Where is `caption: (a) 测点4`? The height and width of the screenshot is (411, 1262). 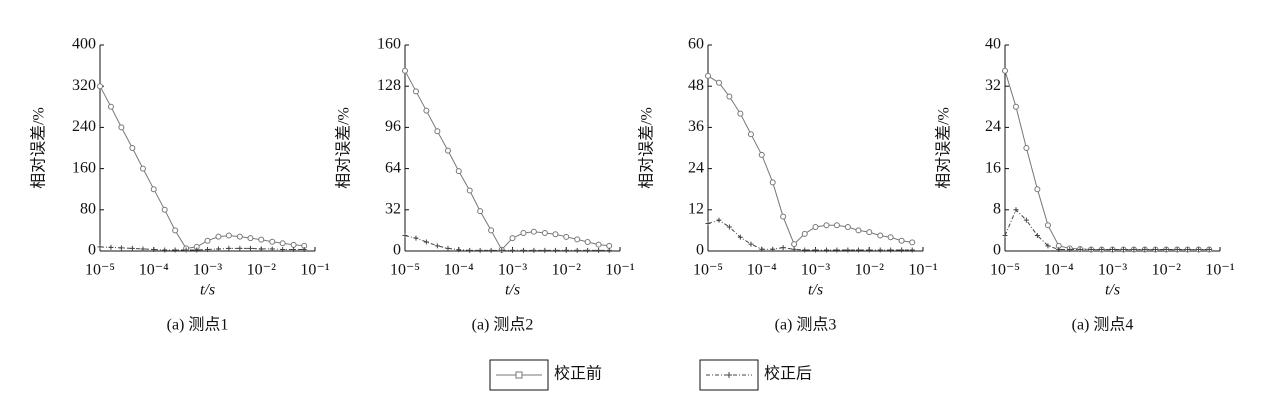
caption: (a) 测点4 is located at coordinates (1103, 325).